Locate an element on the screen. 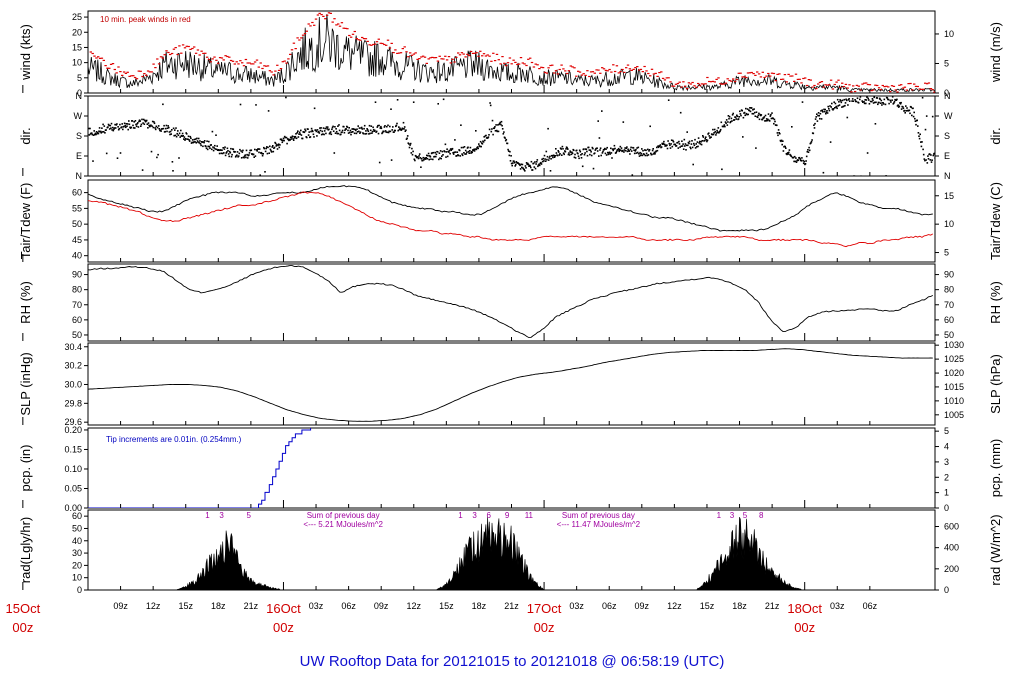  time-tick-label: 09z is located at coordinates (120, 606).